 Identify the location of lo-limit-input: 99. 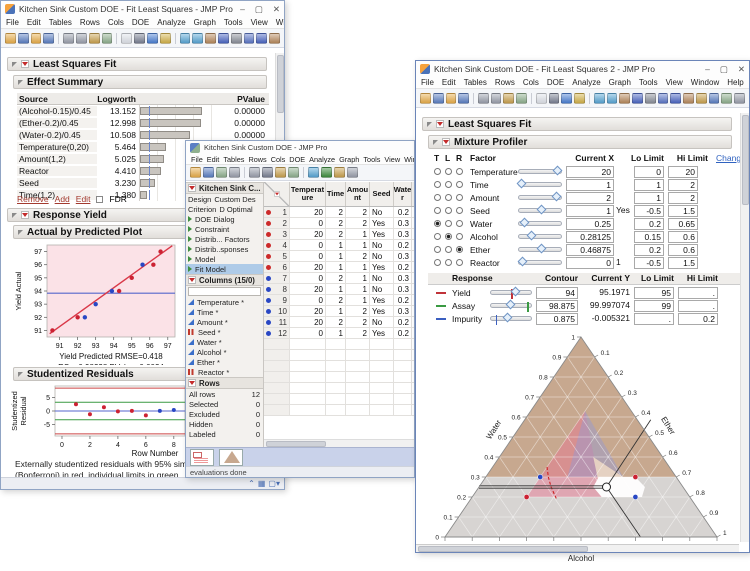
(654, 306).